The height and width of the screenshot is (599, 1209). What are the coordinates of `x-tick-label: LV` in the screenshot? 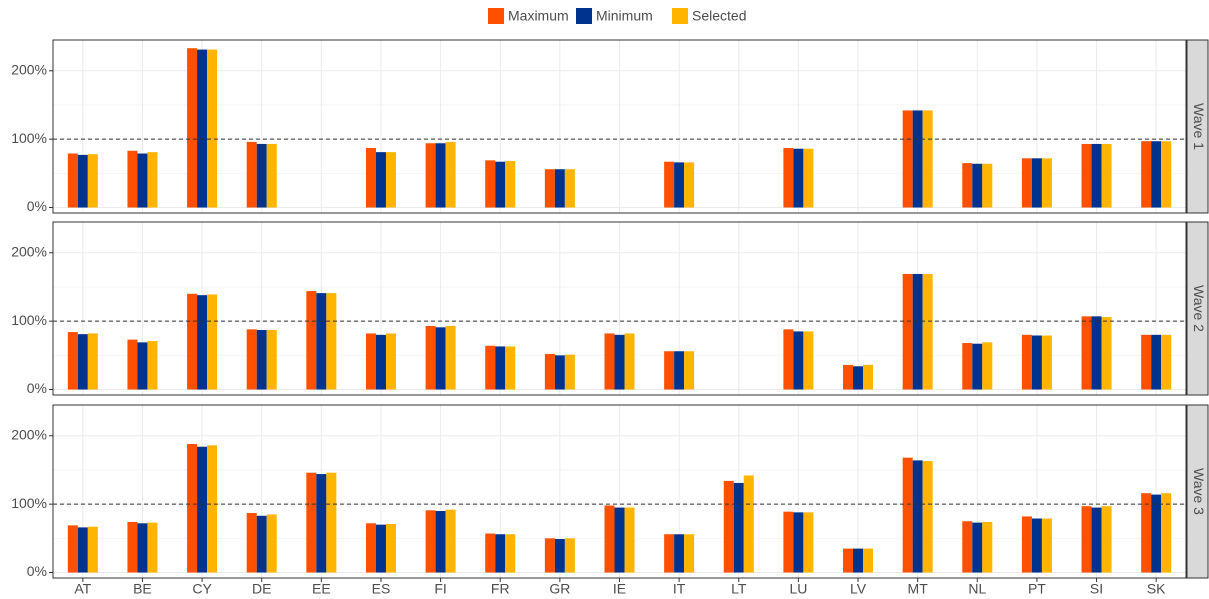 It's located at (858, 589).